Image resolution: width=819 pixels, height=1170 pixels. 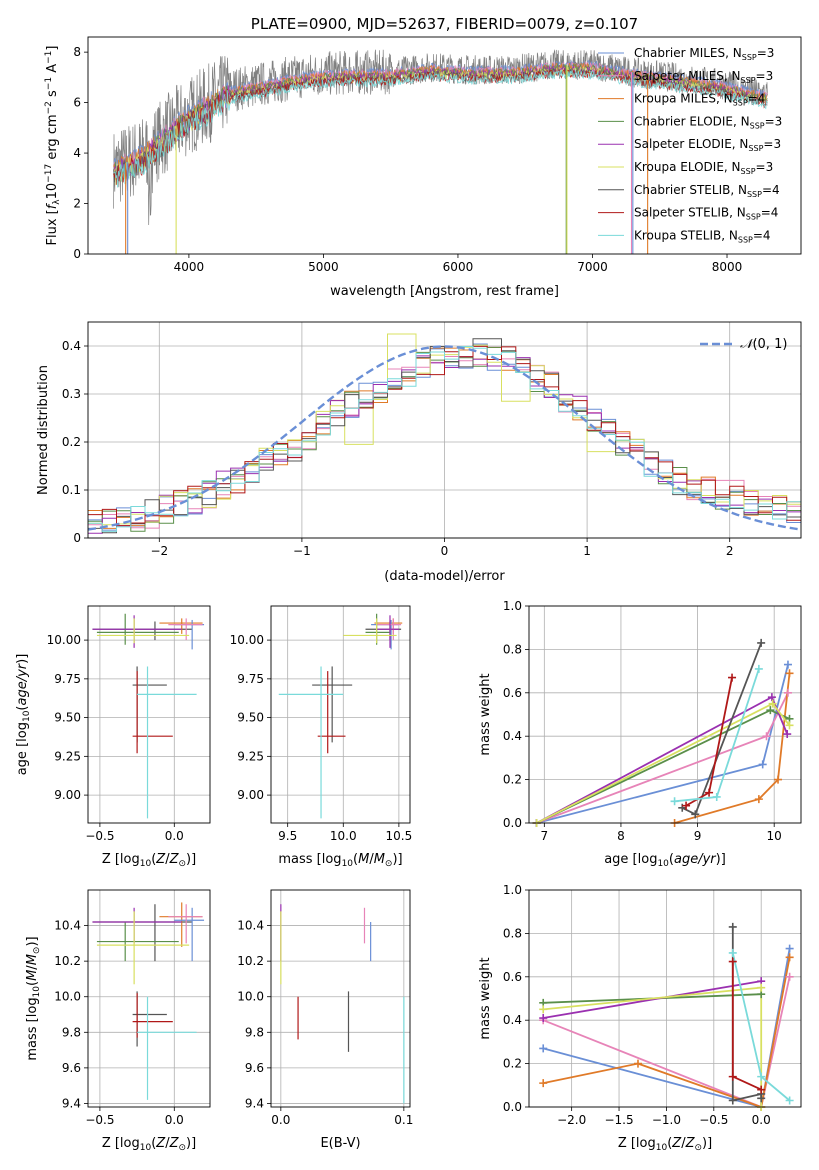 I want to click on histogram-kroupa_stelib, so click(x=444, y=439).